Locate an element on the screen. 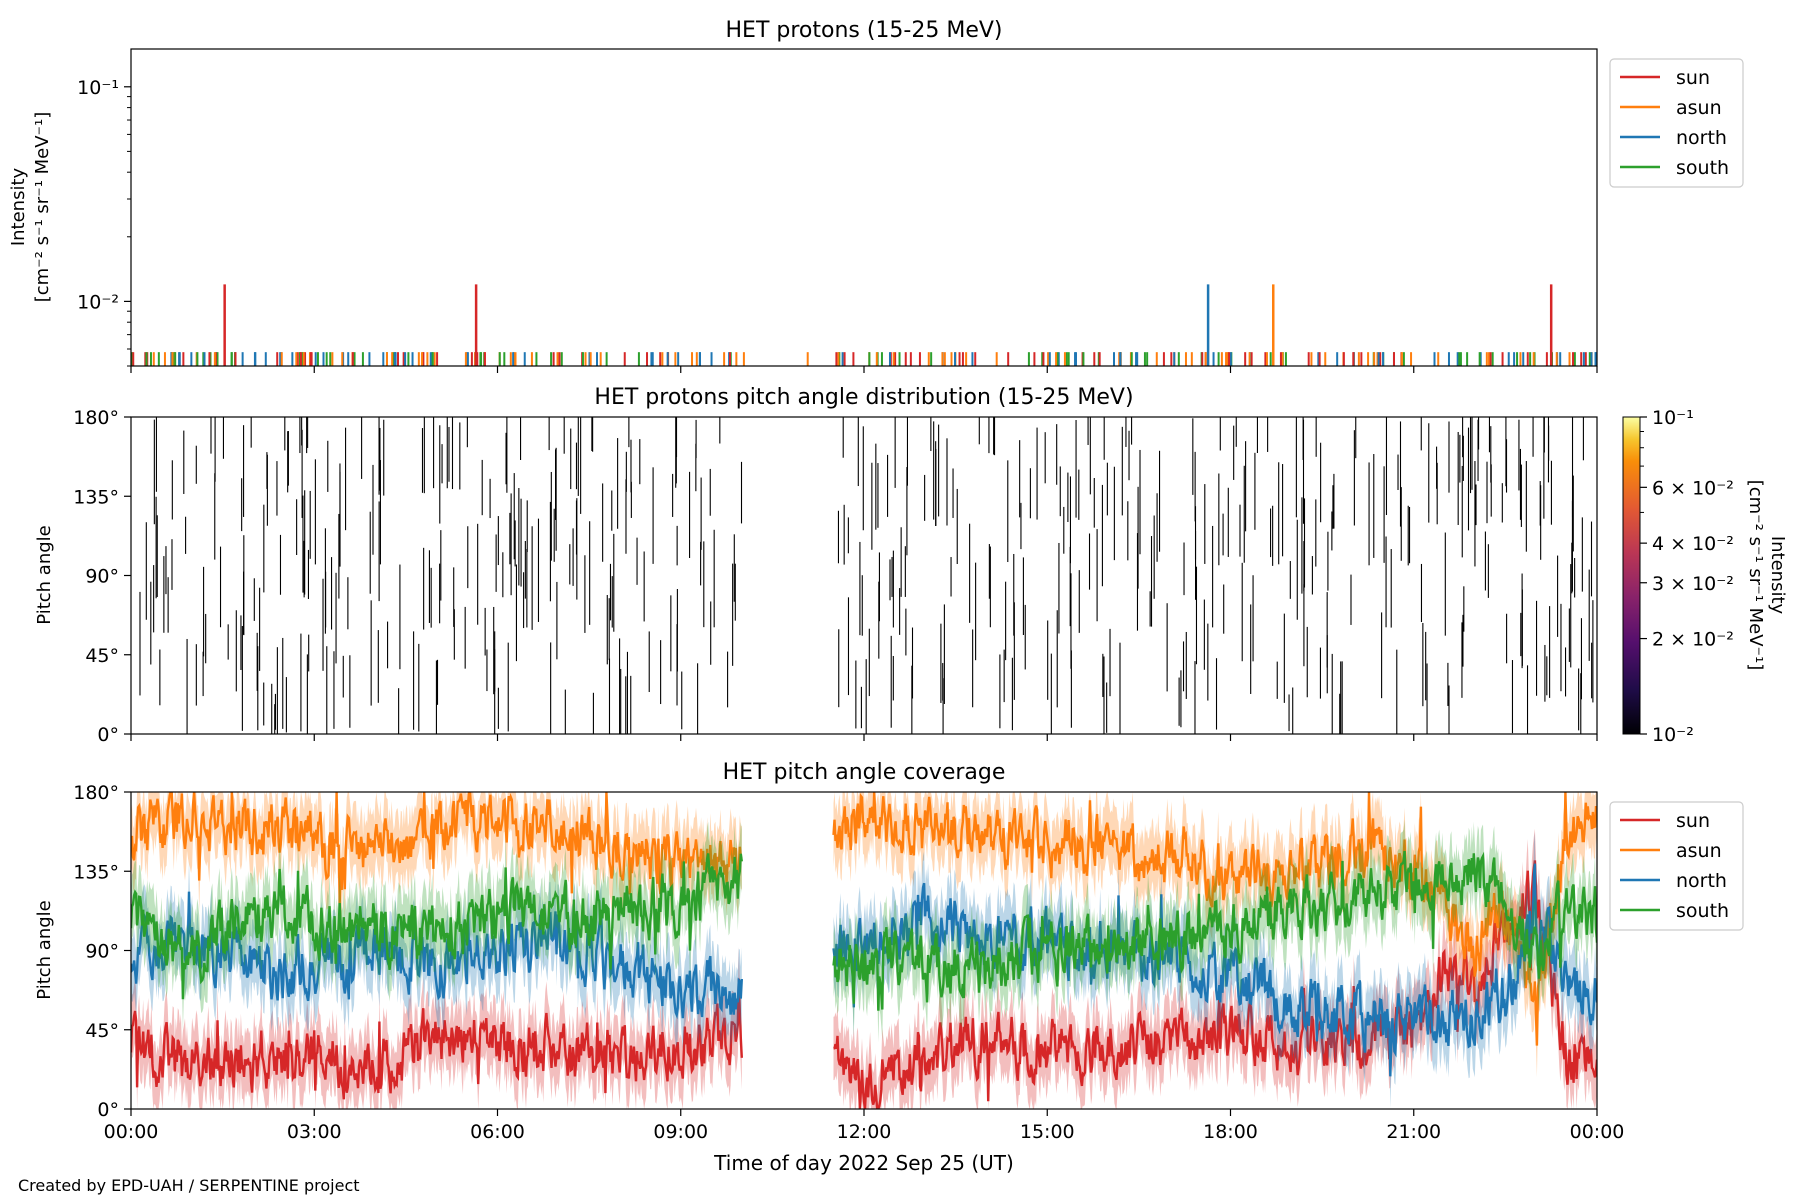 Image resolution: width=1800 pixels, height=1200 pixels. panel1-title: HET protons (15-25 MeV) is located at coordinates (864, 30).